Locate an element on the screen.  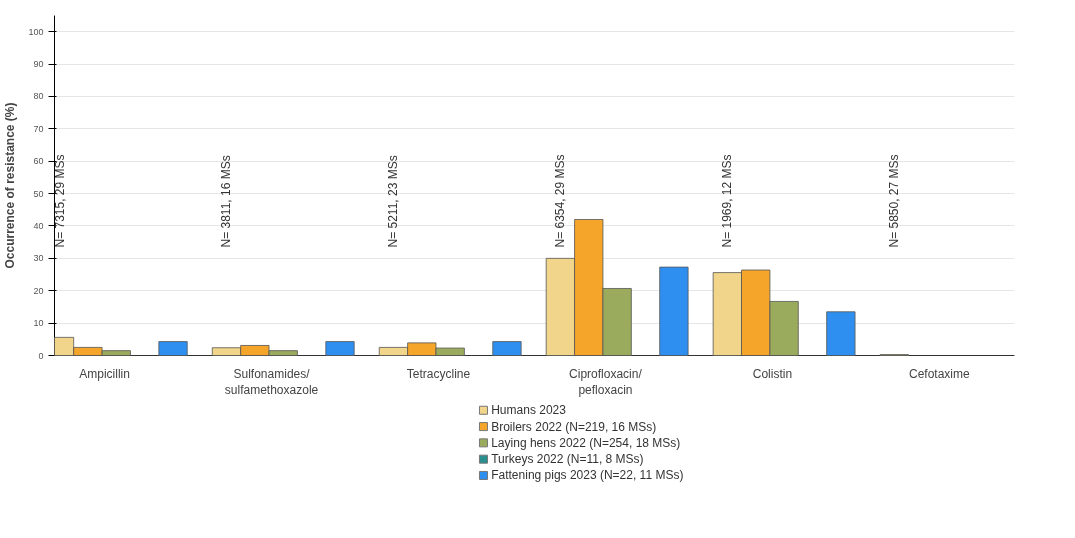
y-axis-title: Occurrence of resistance (%) is located at coordinates (10, 185).